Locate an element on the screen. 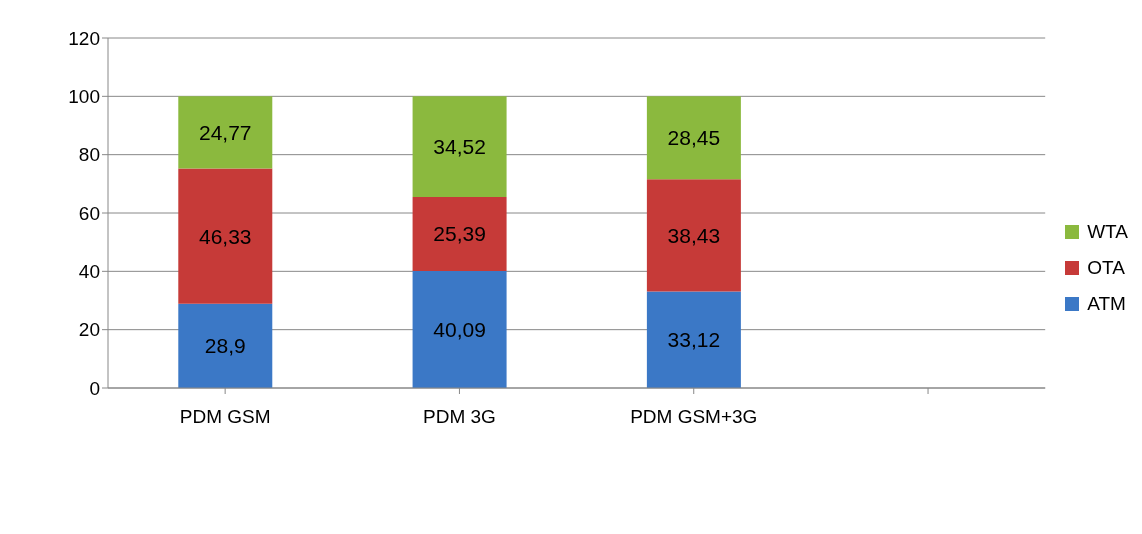  x-tick-label: PDM GSM+3G is located at coordinates (694, 417).